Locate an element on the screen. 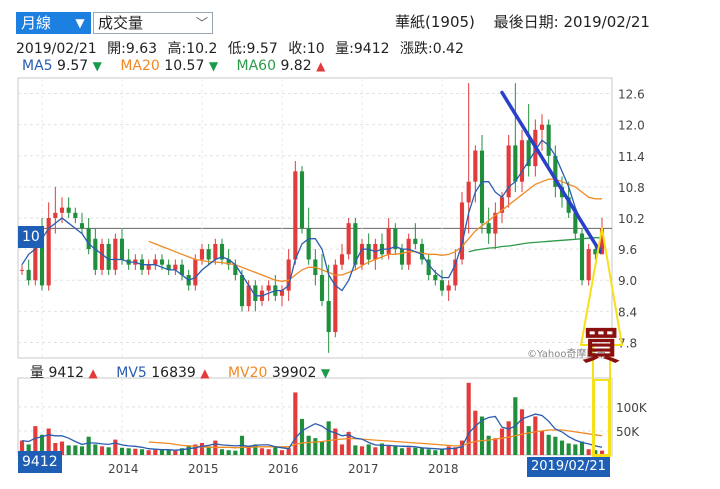 The height and width of the screenshot is (489, 720). current-volume-tag: 9412 is located at coordinates (40, 462).